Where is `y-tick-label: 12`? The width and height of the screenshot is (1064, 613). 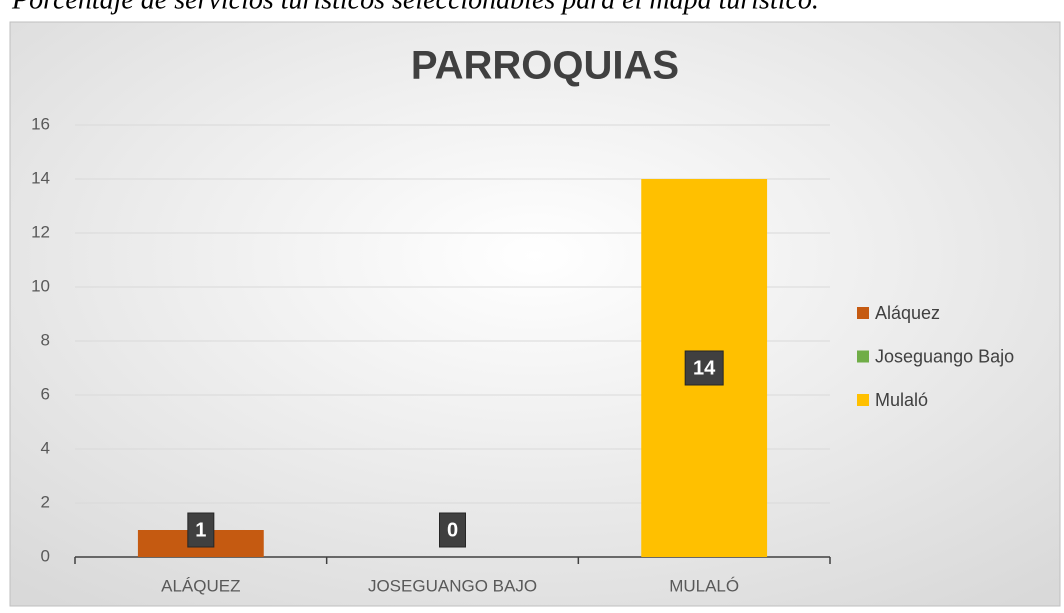 y-tick-label: 12 is located at coordinates (40, 231).